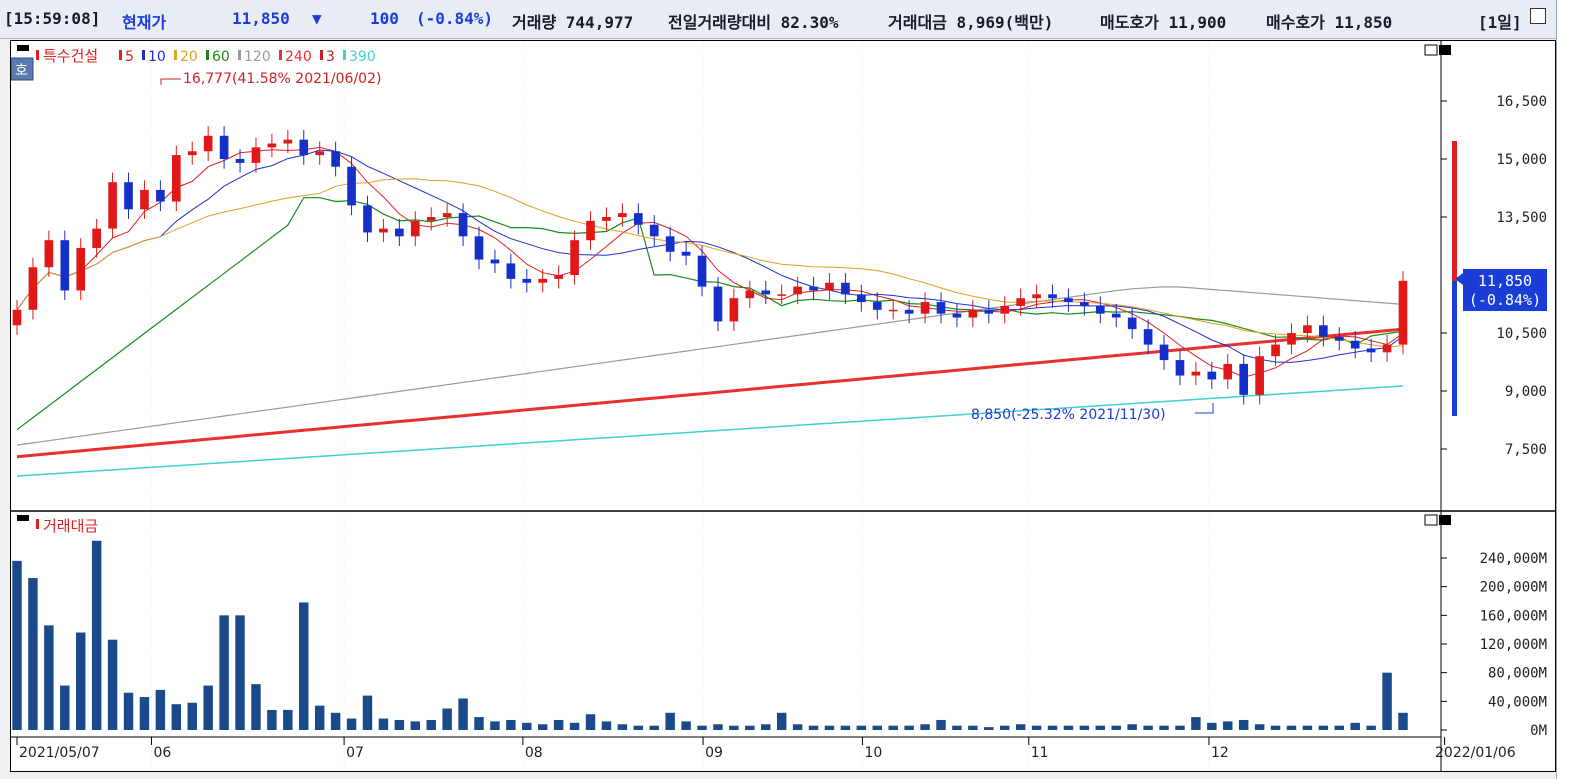 This screenshot has width=1591, height=779. Describe the element at coordinates (1431, 50) in the screenshot. I see `maximize-icon` at that location.